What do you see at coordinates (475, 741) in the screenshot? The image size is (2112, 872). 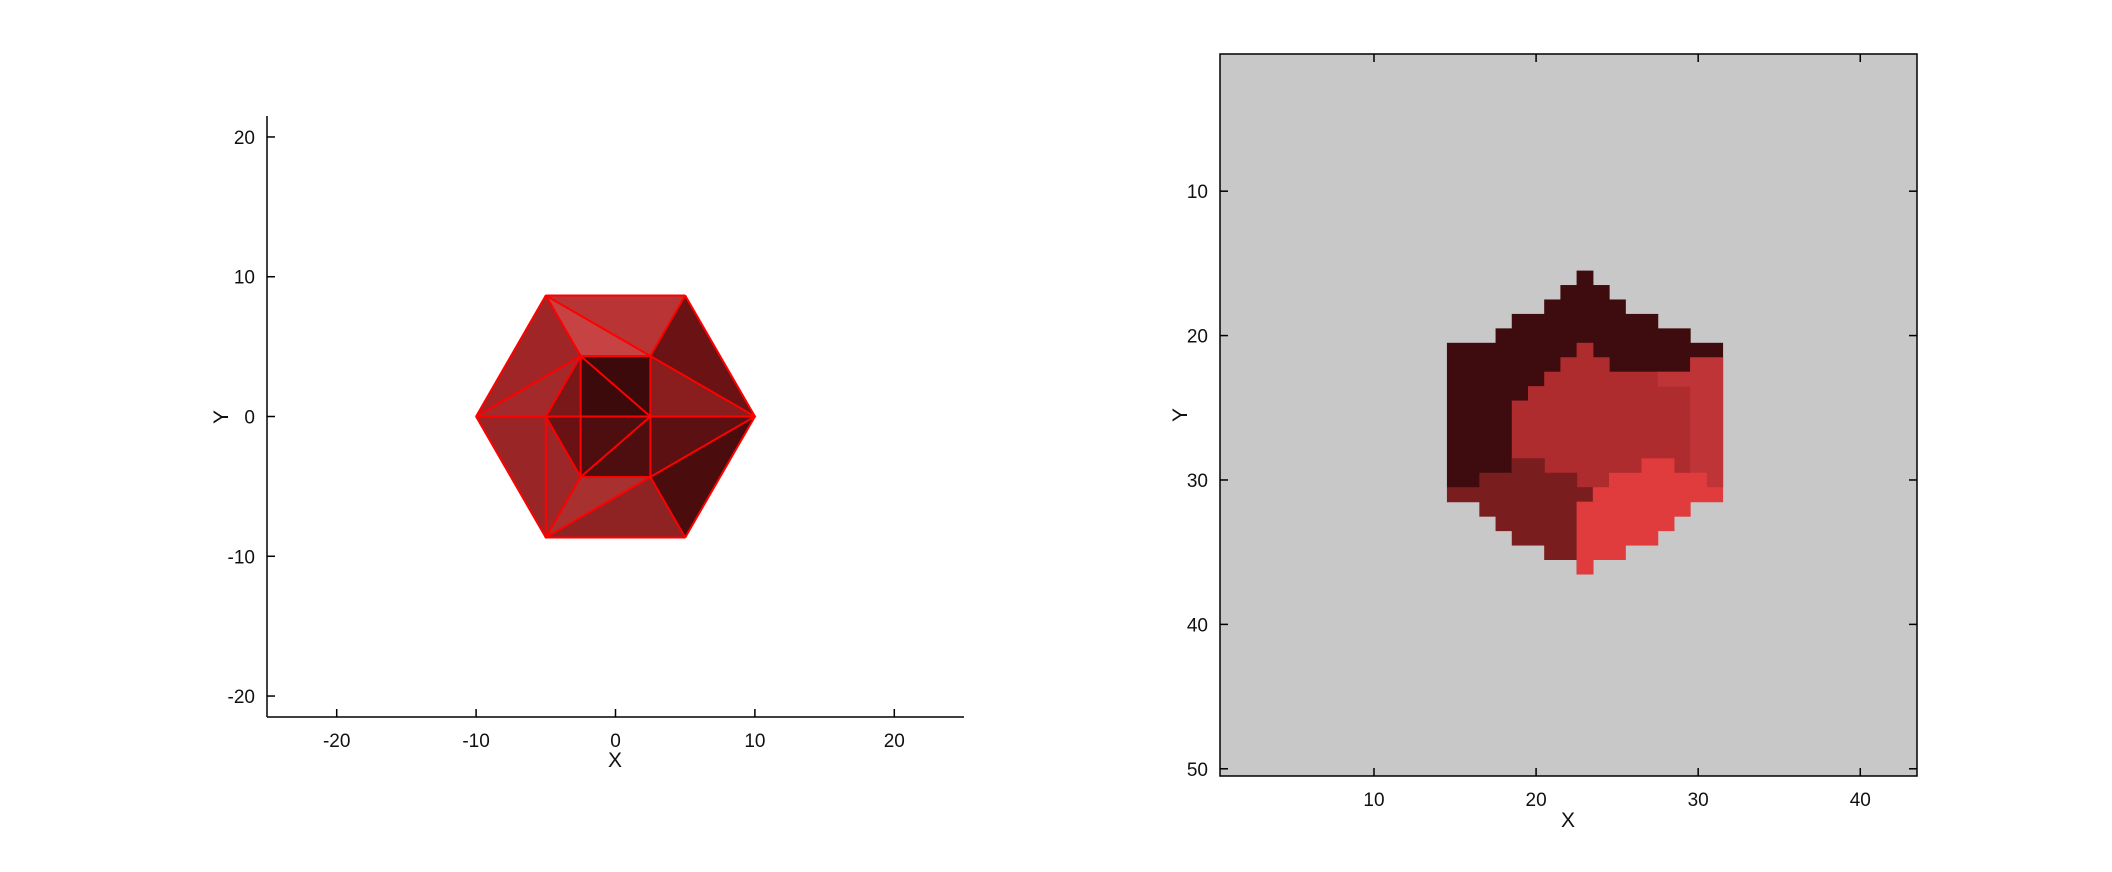 I see `mesh-x-tick-label: -10` at bounding box center [475, 741].